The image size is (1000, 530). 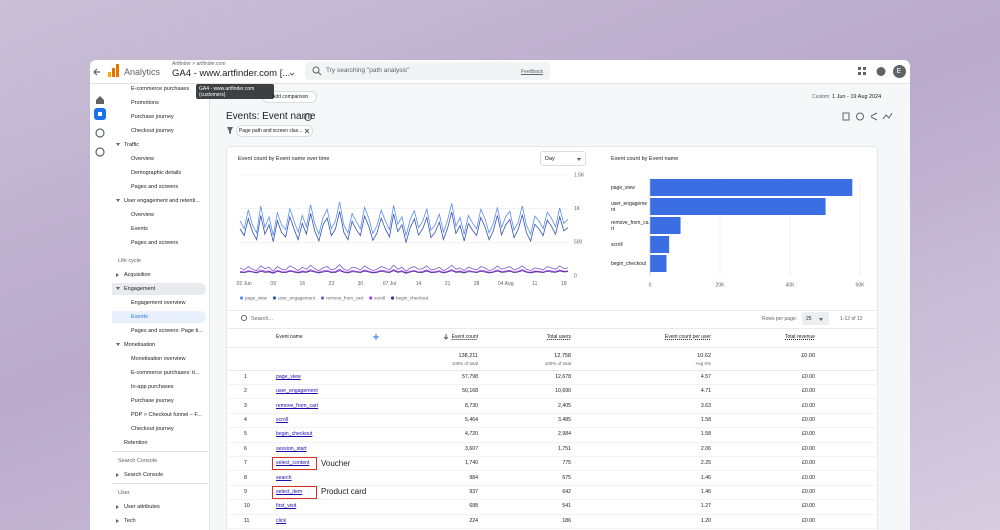 What do you see at coordinates (705, 463) in the screenshot?
I see `cell-value: 2.25` at bounding box center [705, 463].